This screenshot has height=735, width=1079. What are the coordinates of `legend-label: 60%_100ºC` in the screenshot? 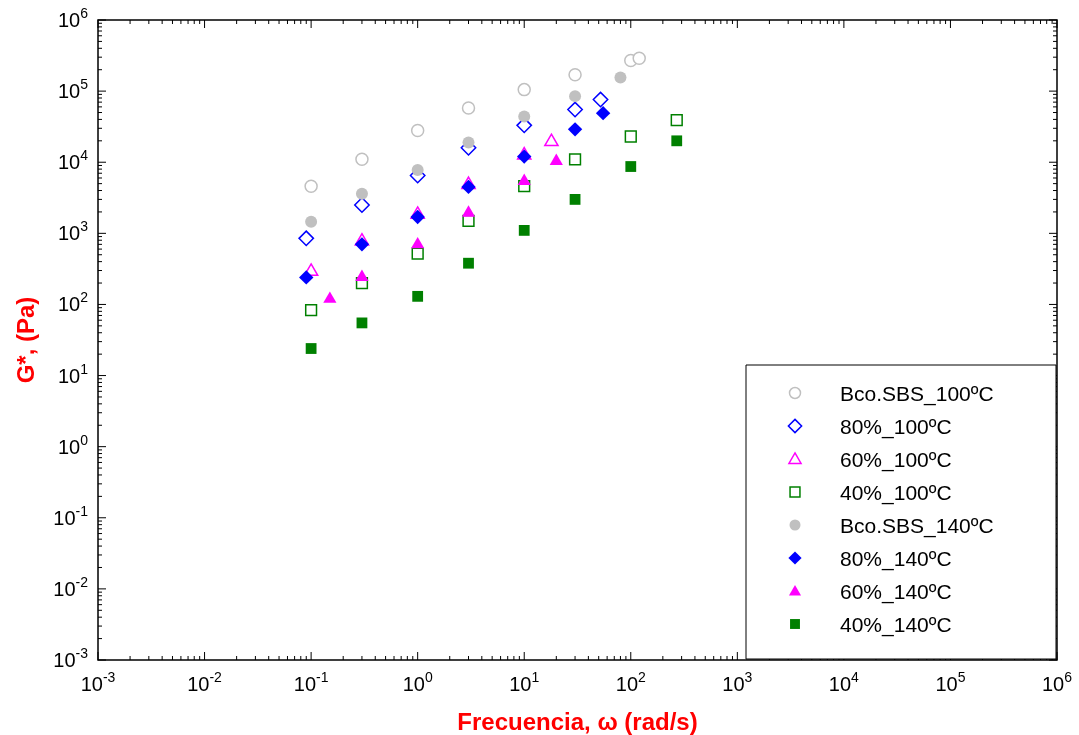 It's located at (896, 460).